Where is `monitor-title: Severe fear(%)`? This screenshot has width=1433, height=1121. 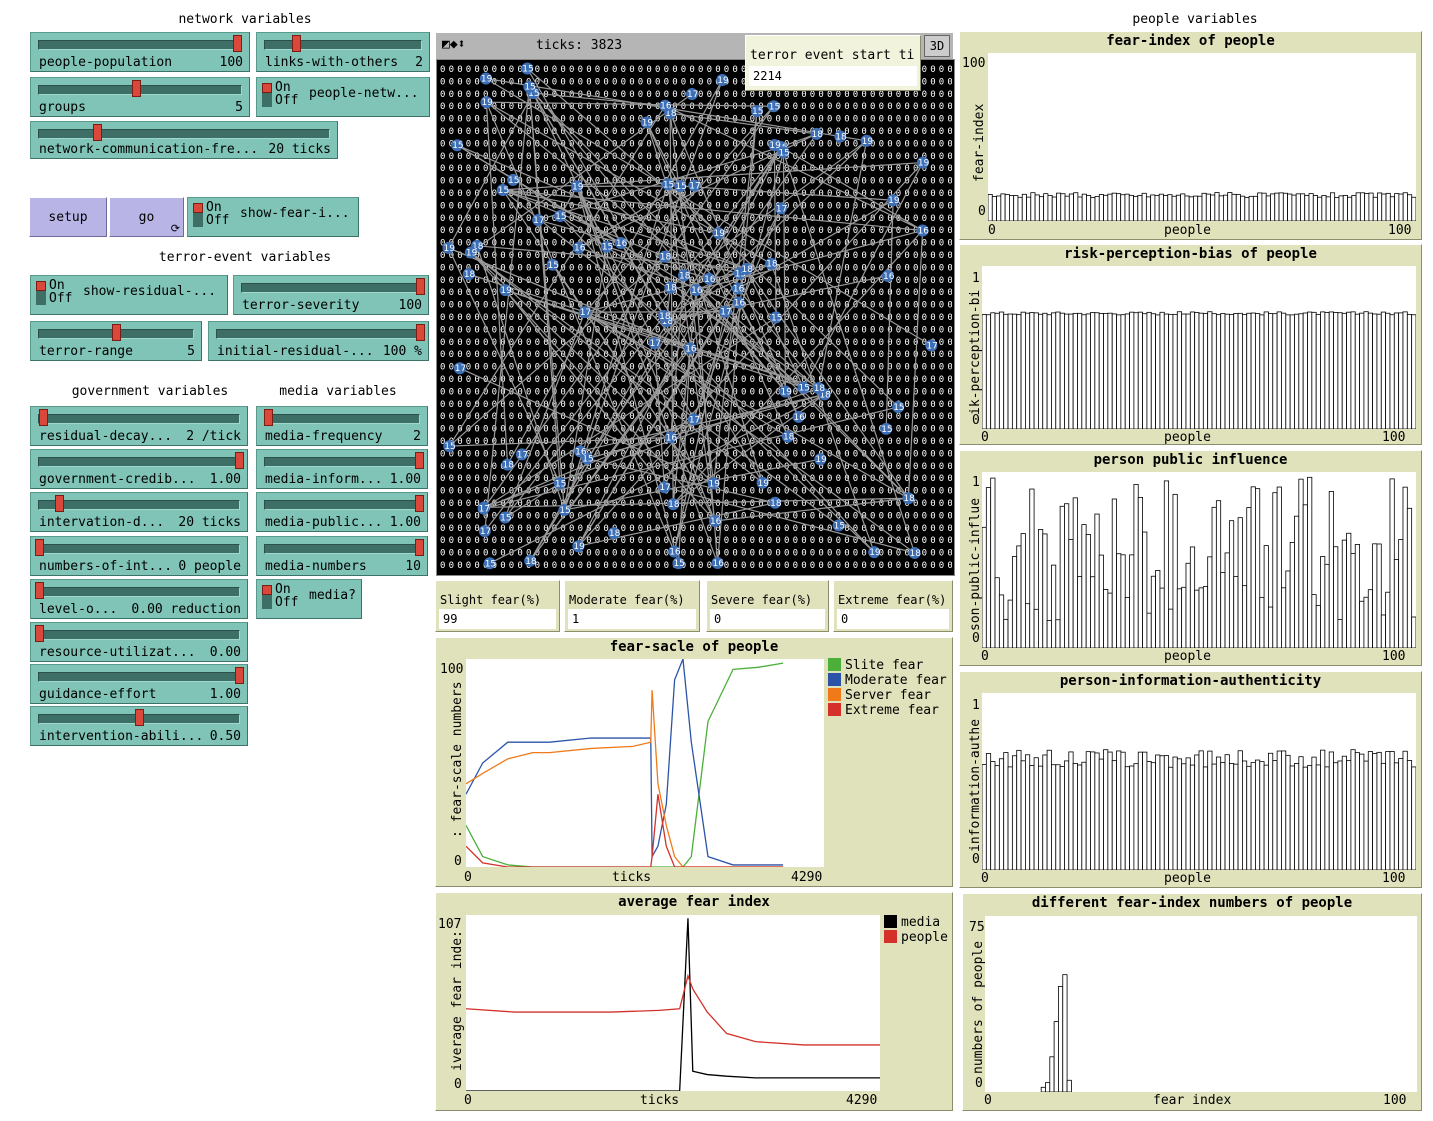
monitor-title: Severe fear(%) is located at coordinates (761, 600).